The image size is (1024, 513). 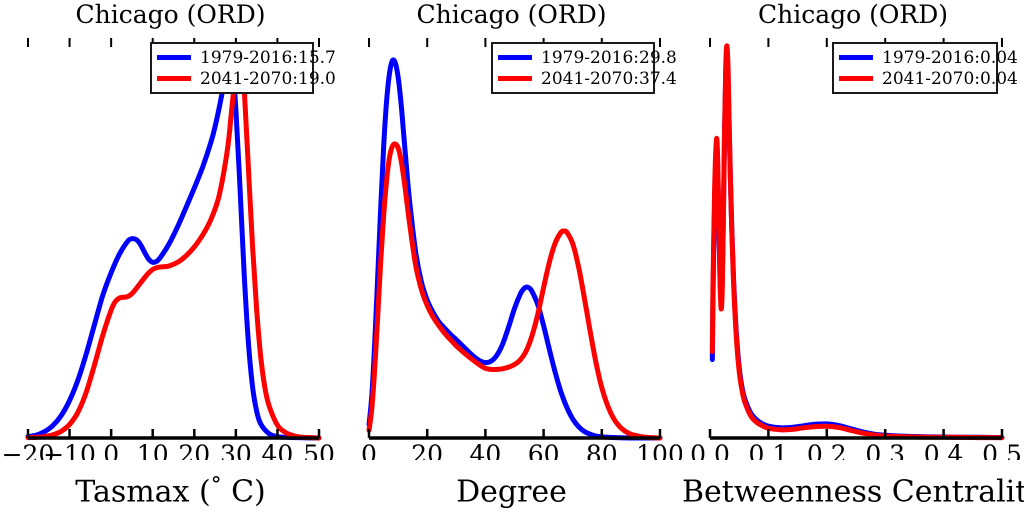 What do you see at coordinates (268, 57) in the screenshot?
I see `legend-label: 1979-2016:15.7` at bounding box center [268, 57].